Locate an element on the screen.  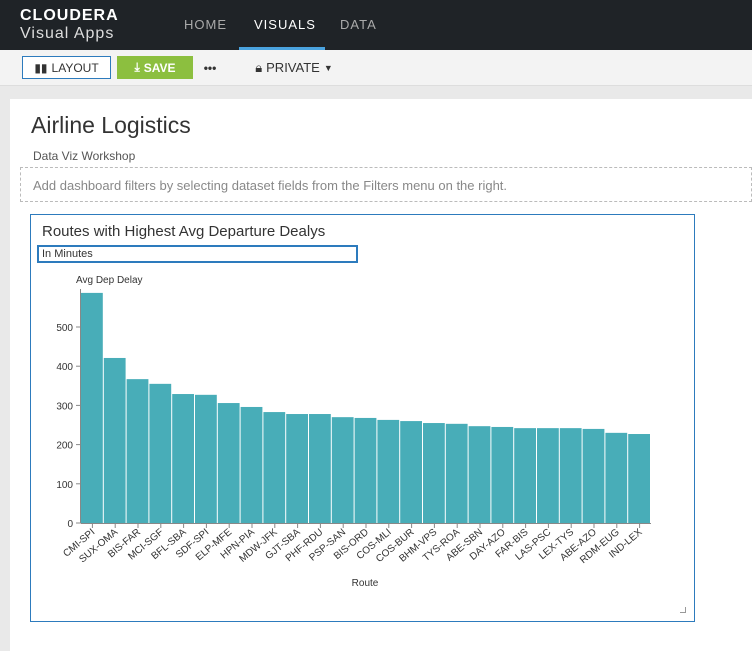
visual-title: Routes with Highest Avg Departure Dealys is located at coordinates (184, 231).